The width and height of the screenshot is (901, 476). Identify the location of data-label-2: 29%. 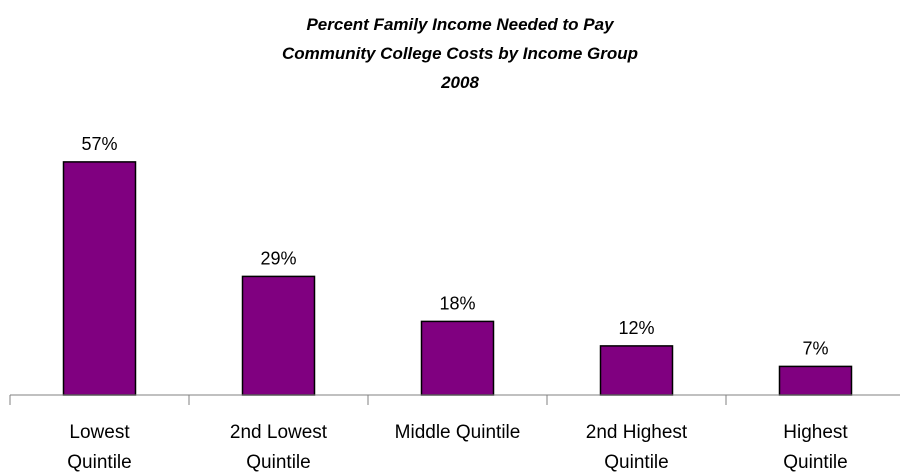
(278, 258).